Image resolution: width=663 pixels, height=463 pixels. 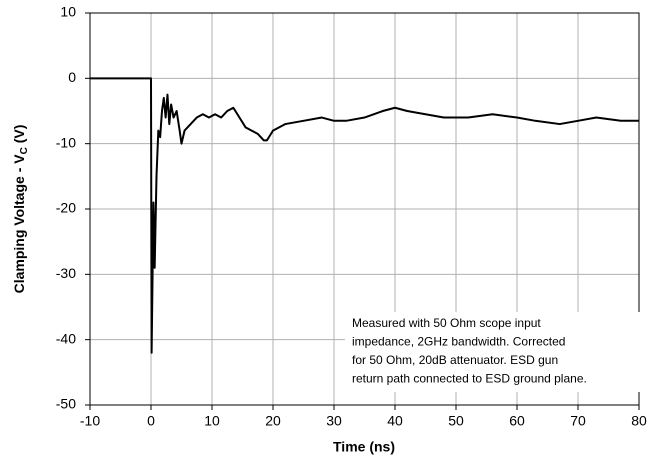 I want to click on y-axis-label-sub: C, so click(x=24, y=150).